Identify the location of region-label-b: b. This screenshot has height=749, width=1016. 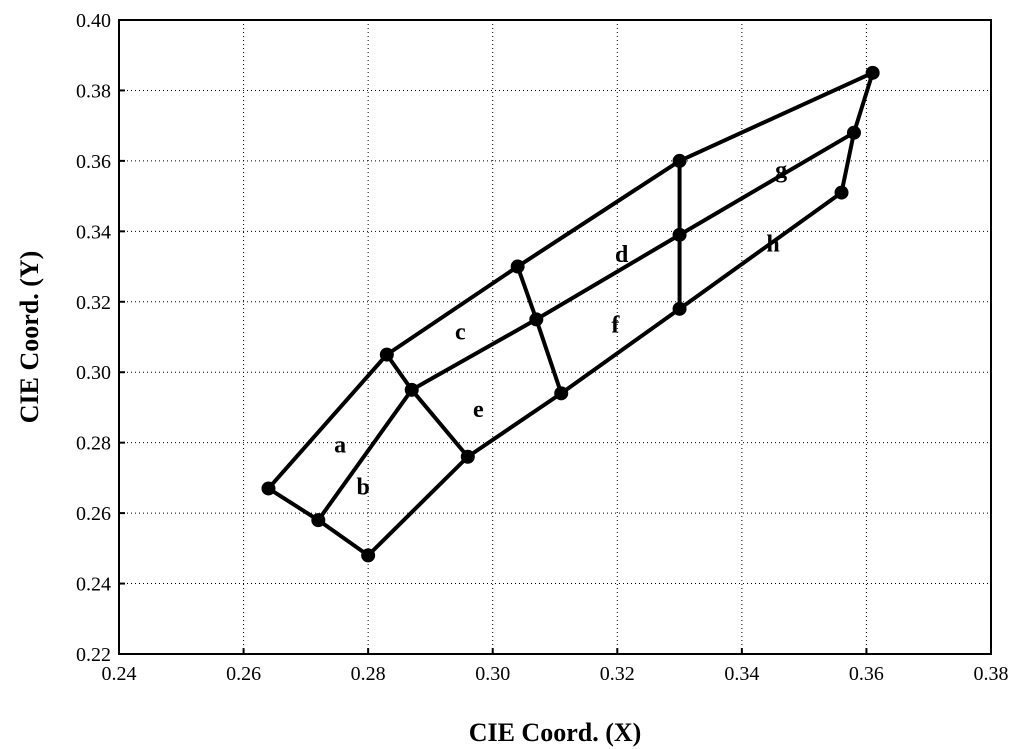
(362, 488).